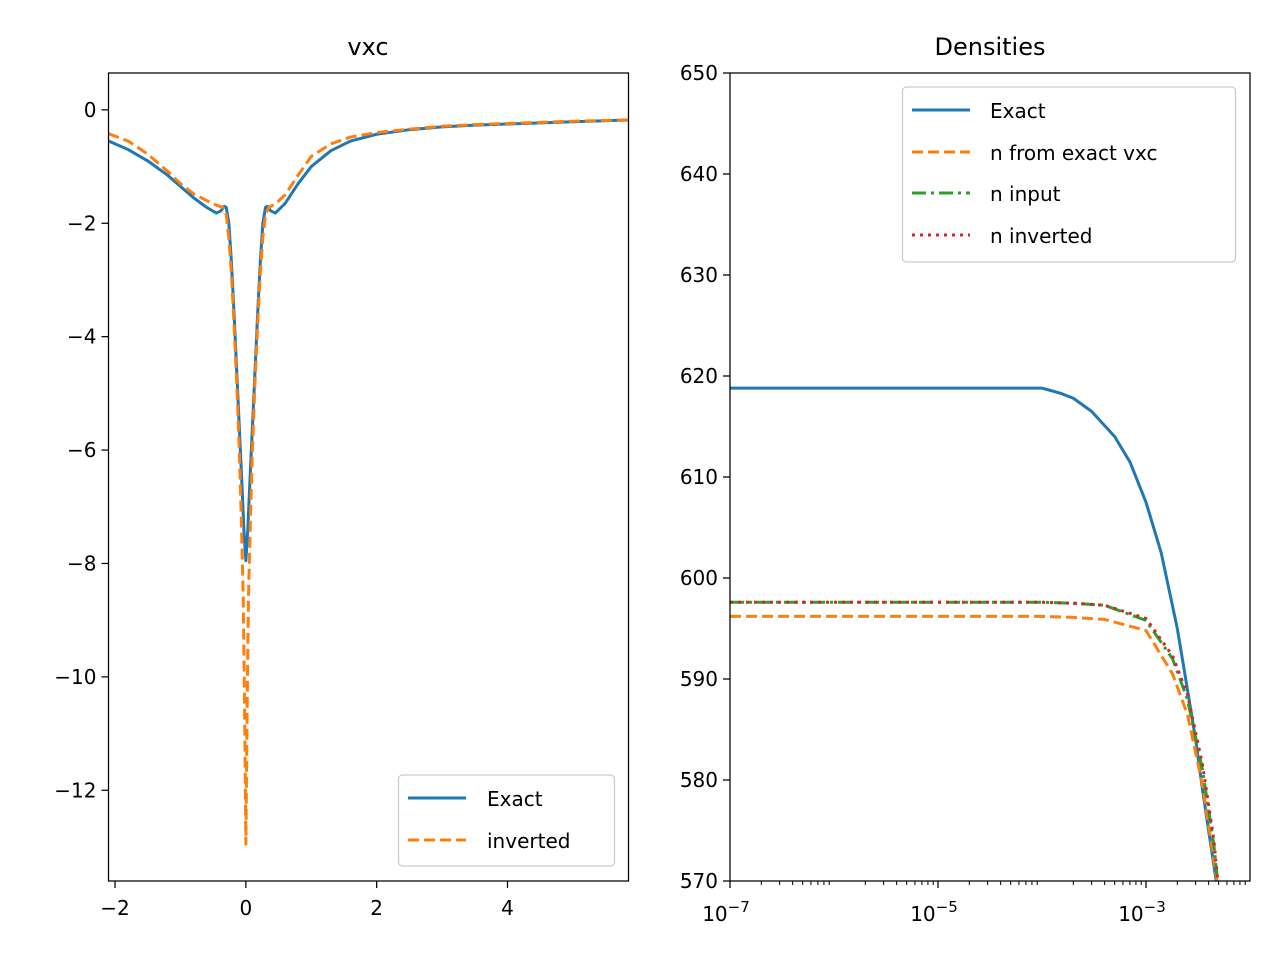 The width and height of the screenshot is (1280, 960). Describe the element at coordinates (699, 376) in the screenshot. I see `y-tick-label: 620` at that location.